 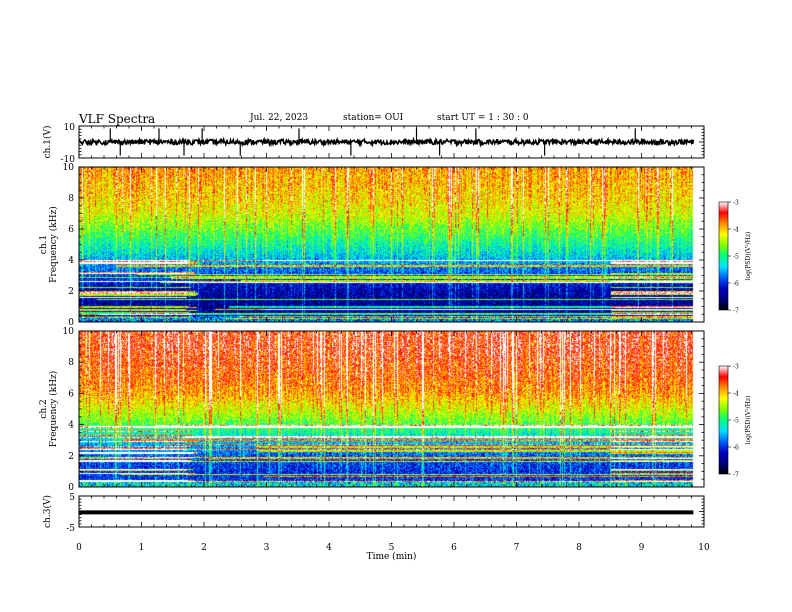 I want to click on ytick-label: -10, so click(x=68, y=160).